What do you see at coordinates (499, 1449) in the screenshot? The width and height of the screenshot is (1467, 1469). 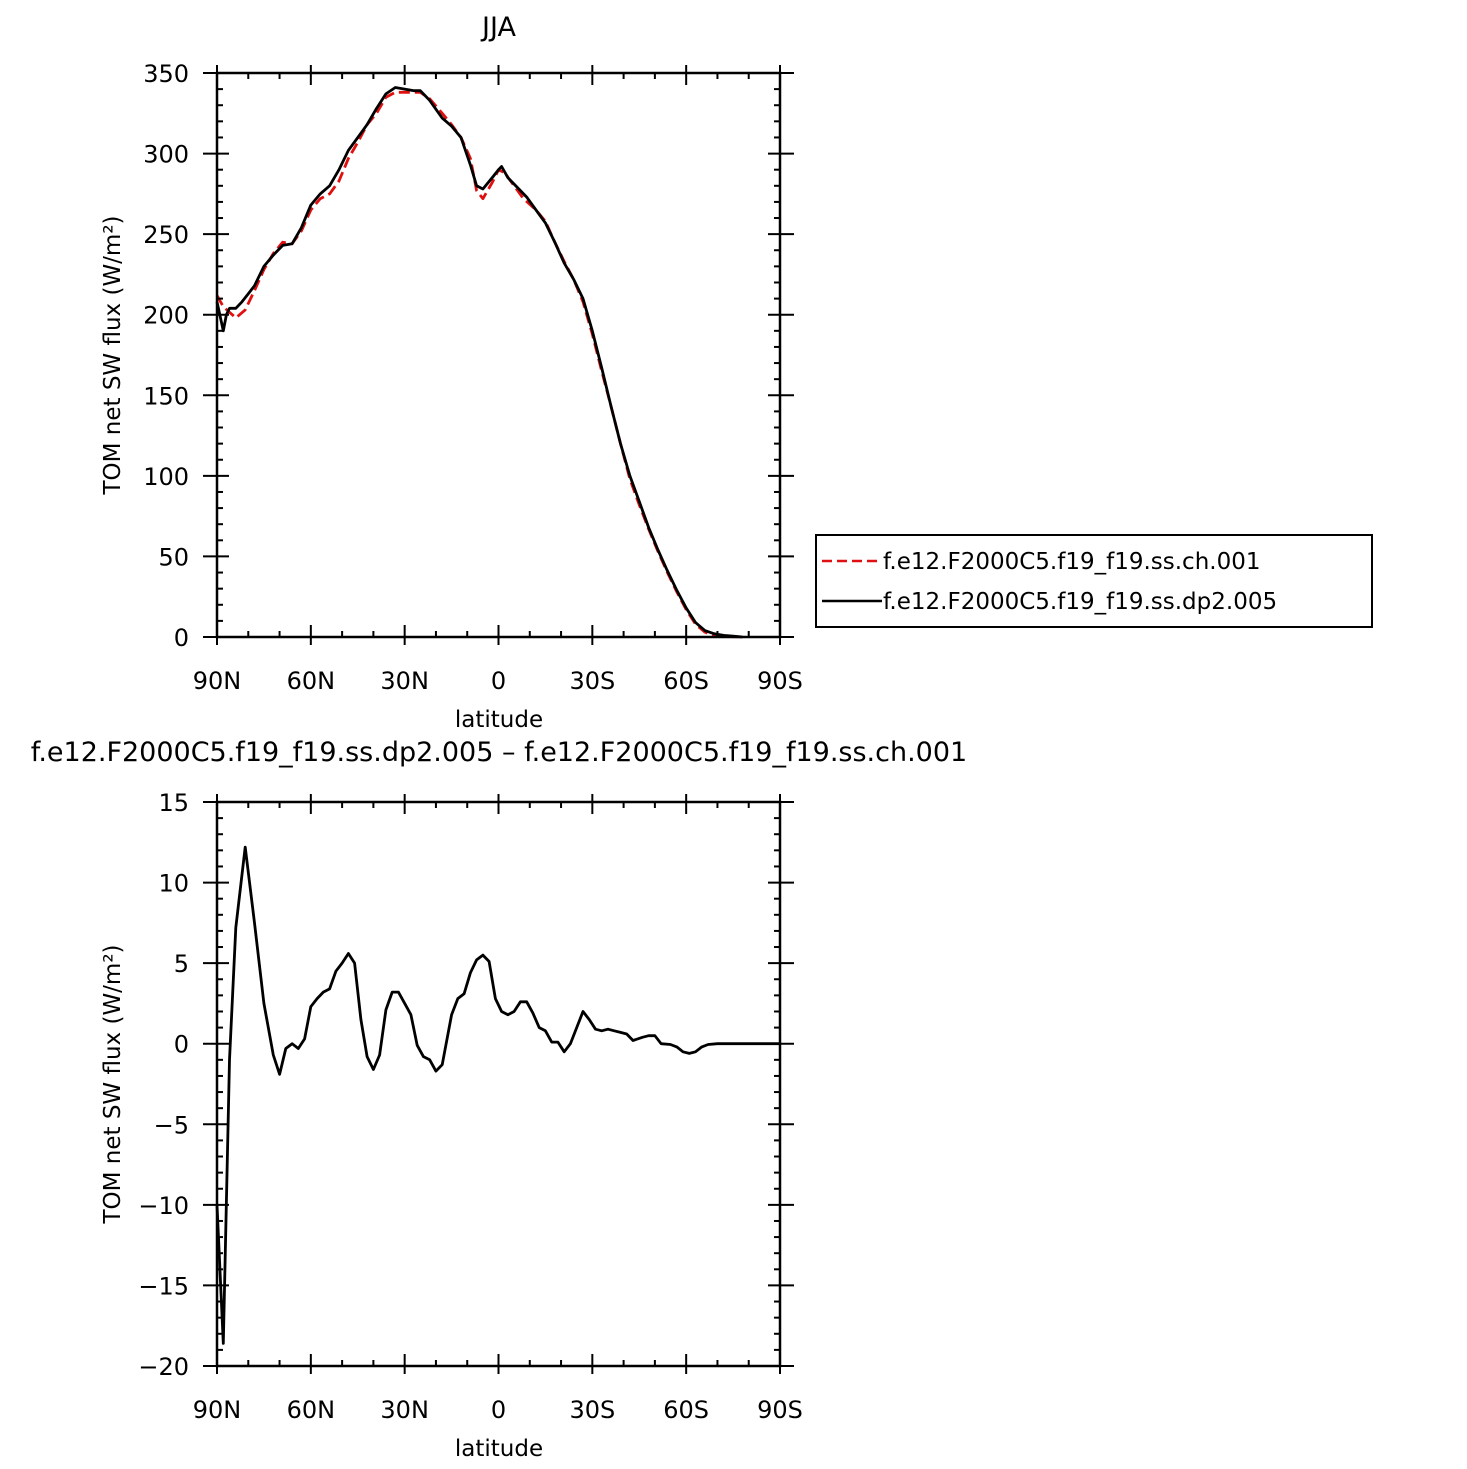 I see `bottom-x-axis-label: latitude` at bounding box center [499, 1449].